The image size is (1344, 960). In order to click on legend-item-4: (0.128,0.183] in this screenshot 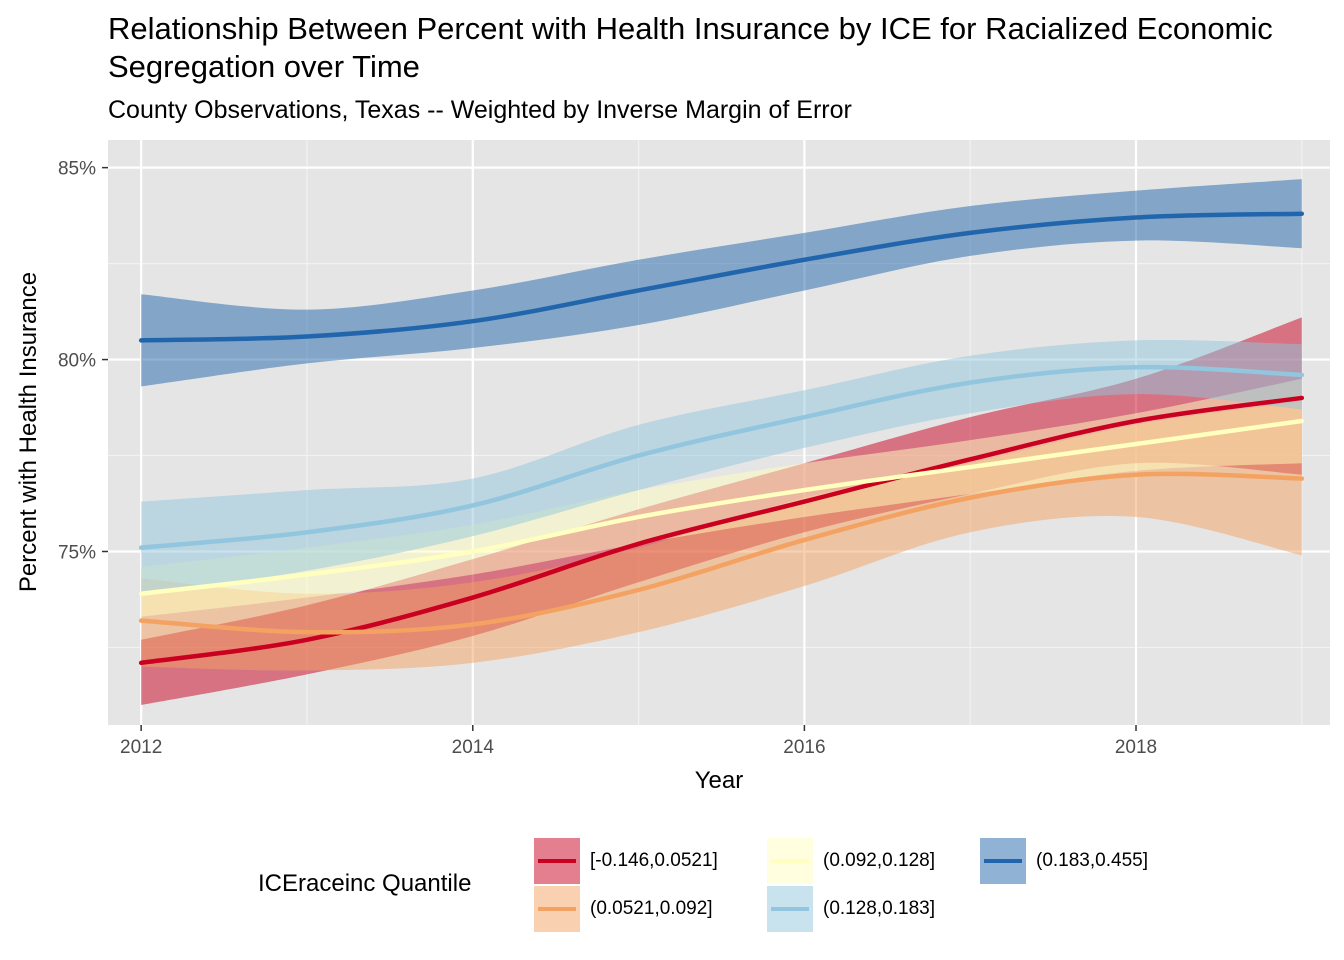, I will do `click(851, 909)`.